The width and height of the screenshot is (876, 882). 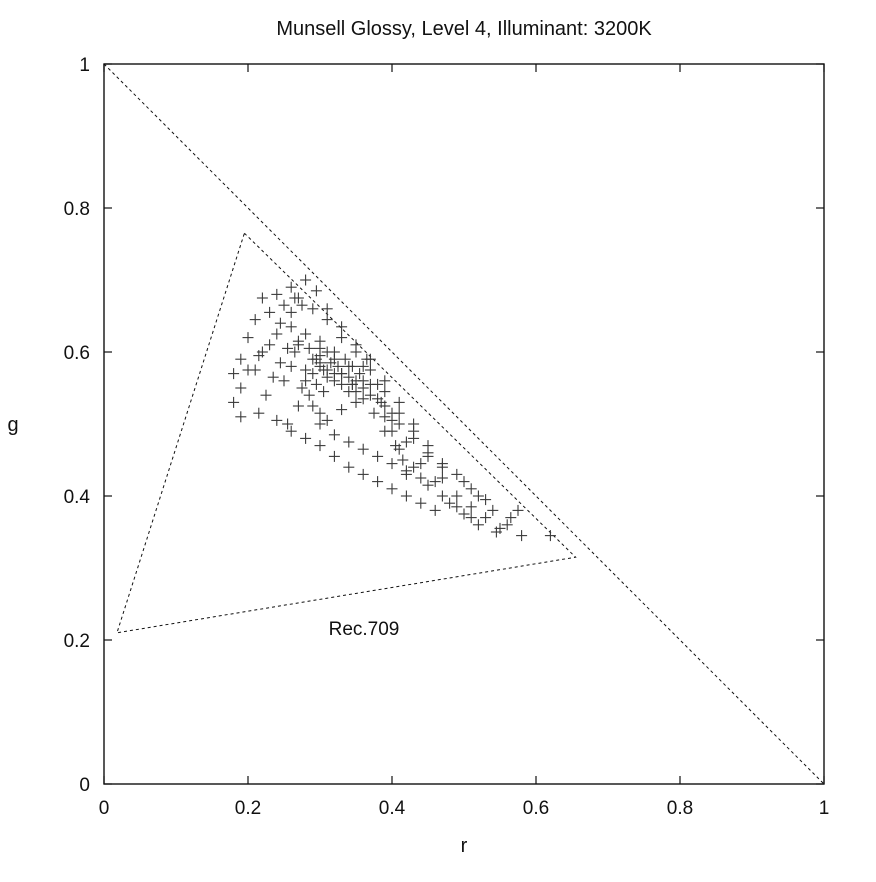 I want to click on y-tick-label: 0.2, so click(x=77, y=641).